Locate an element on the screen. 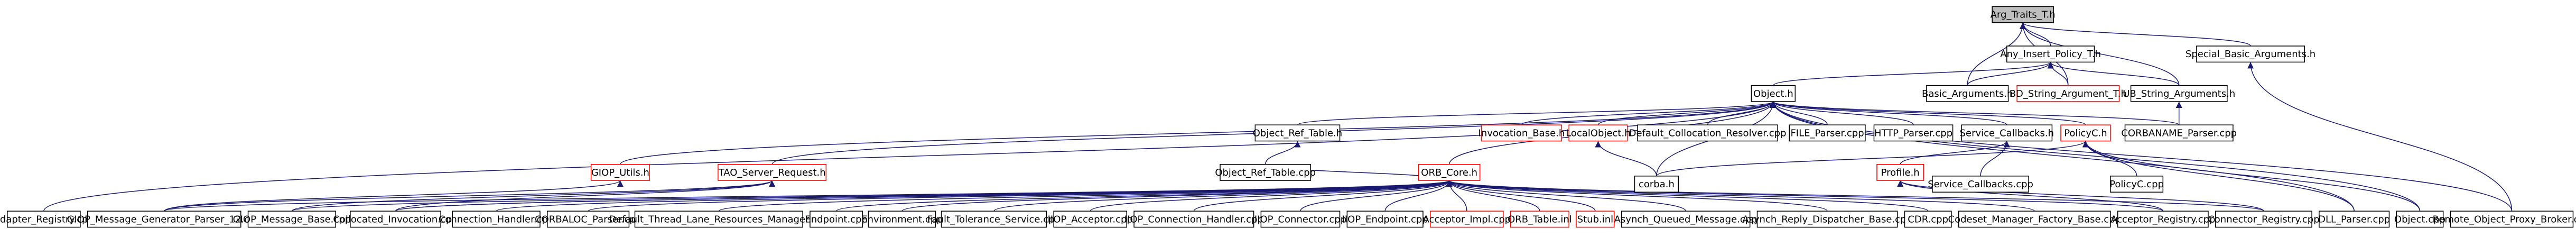 Image resolution: width=2576 pixels, height=237 pixels. node-label: Asynch_Reply_Dispatcher_Base.cpp is located at coordinates (1827, 219).